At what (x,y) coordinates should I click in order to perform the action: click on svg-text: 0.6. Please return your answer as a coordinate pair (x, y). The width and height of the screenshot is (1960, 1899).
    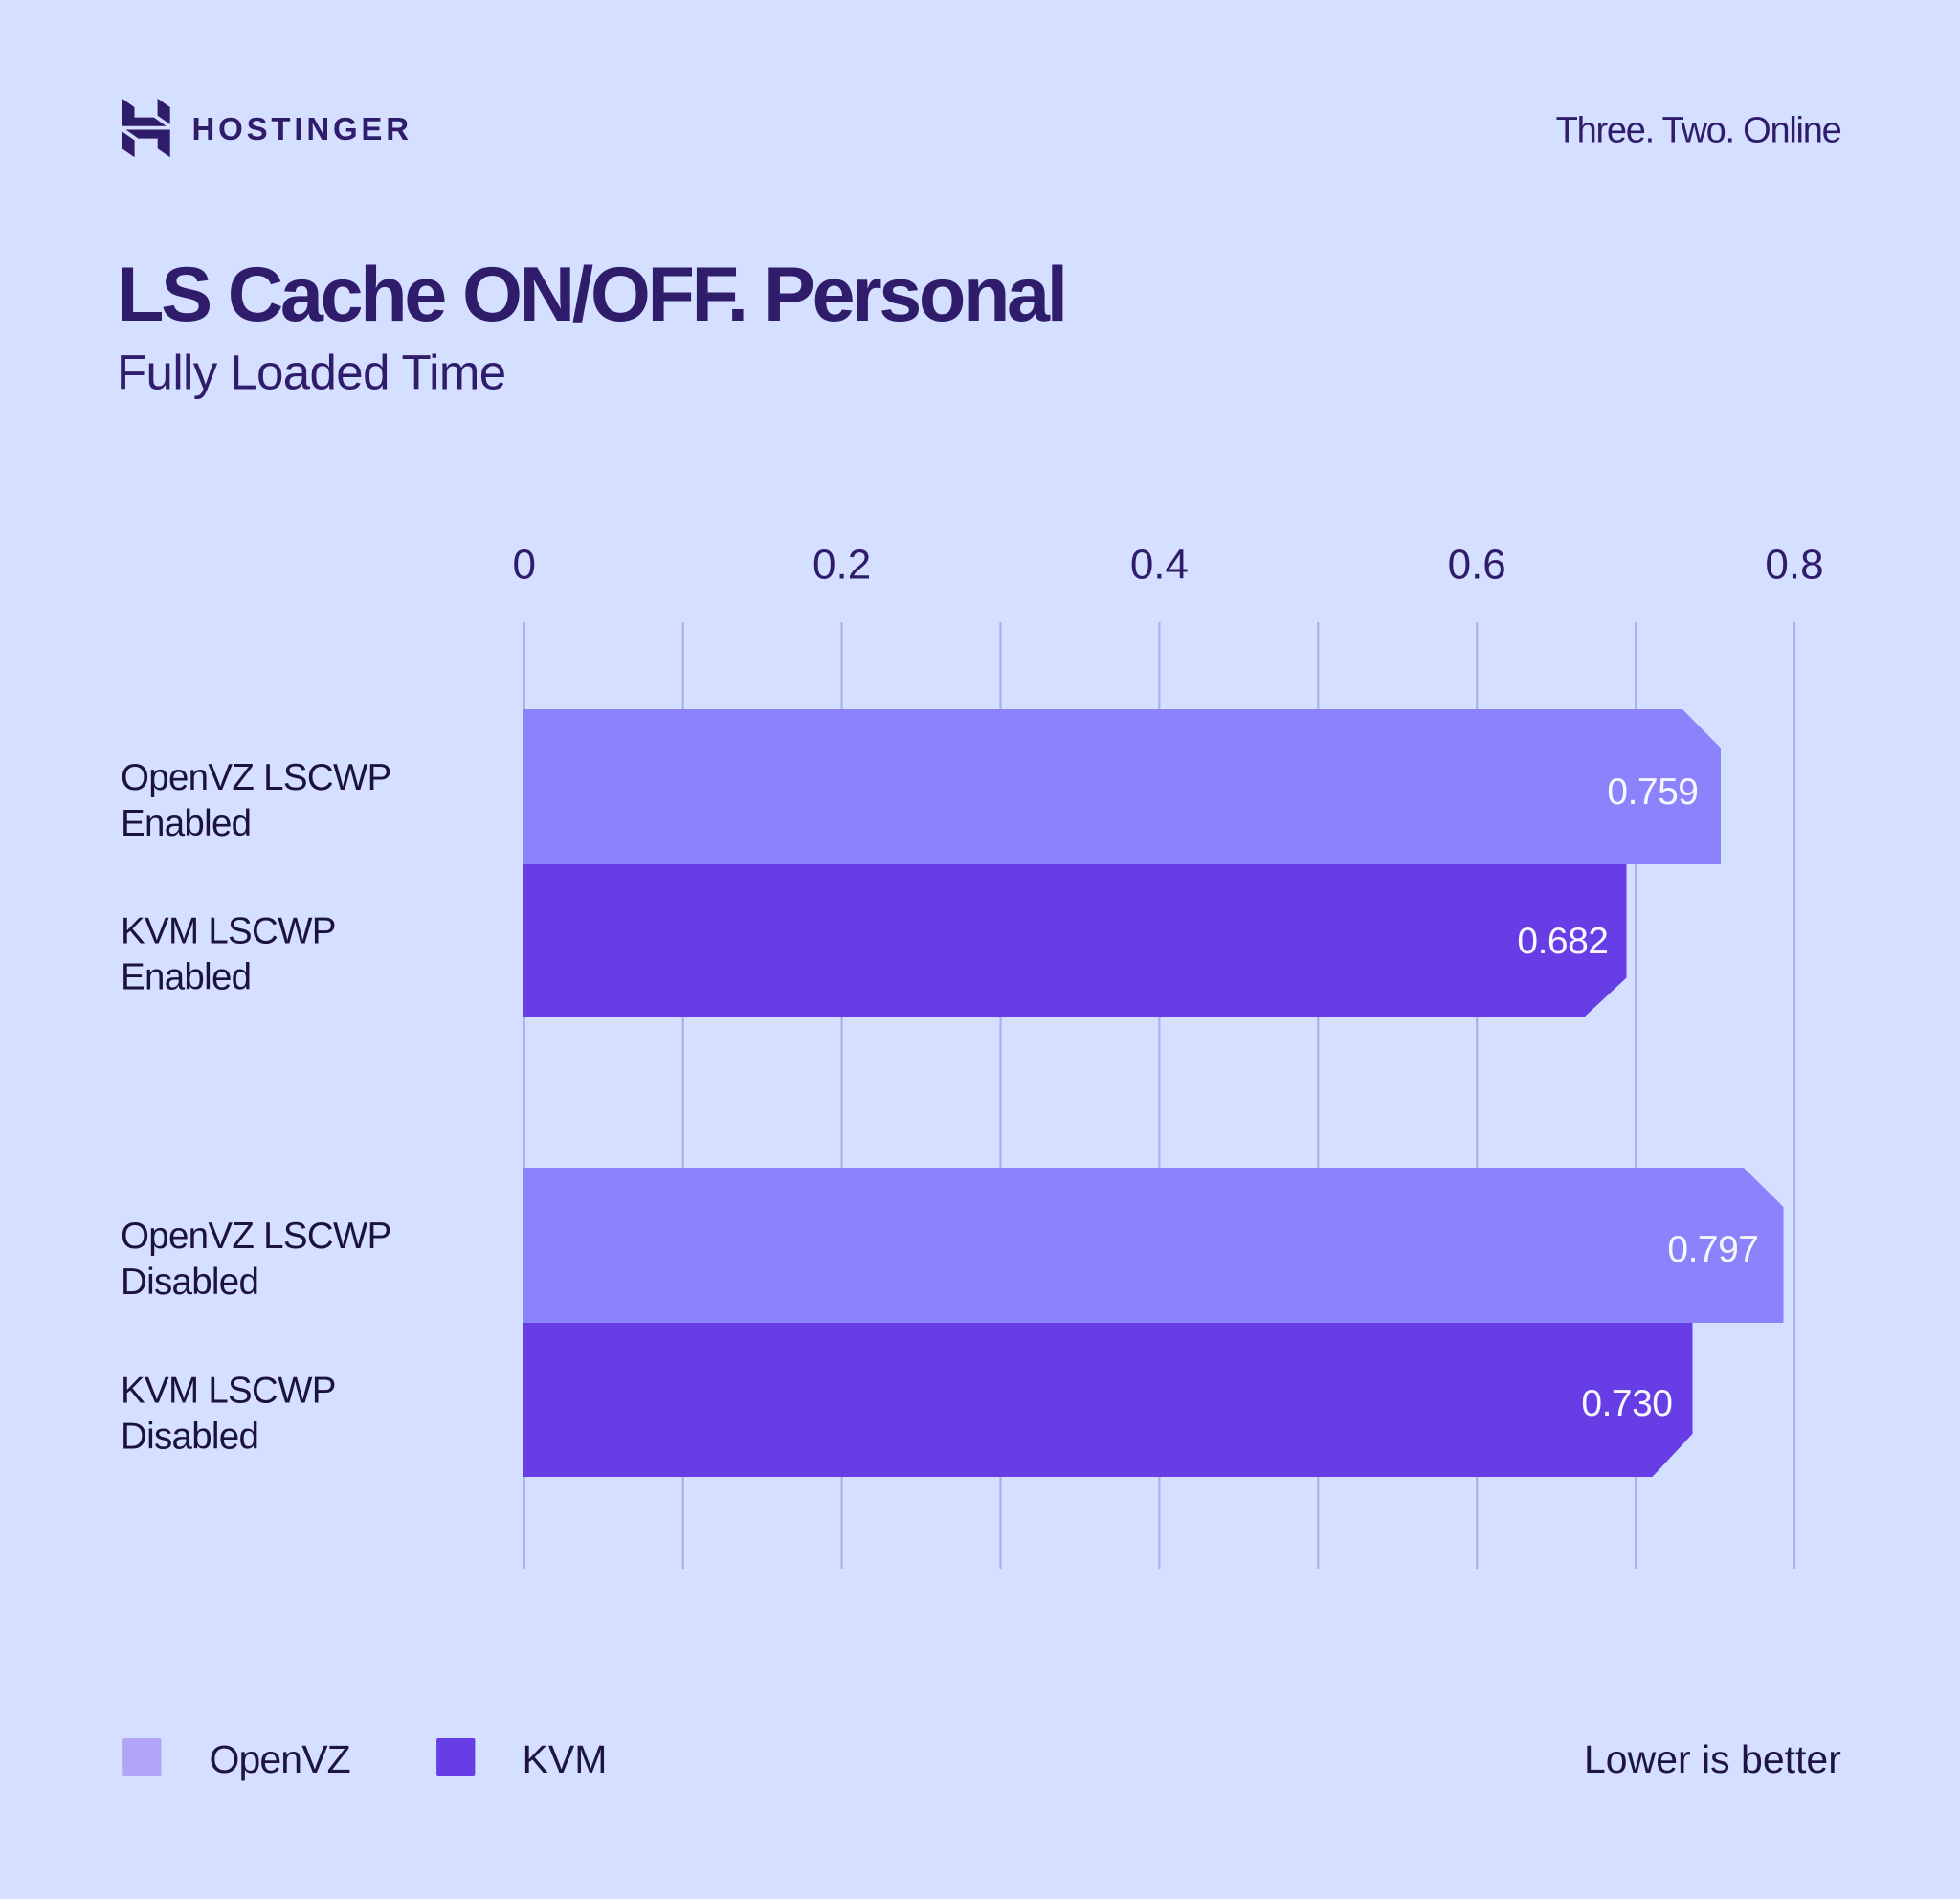
    Looking at the image, I should click on (1477, 565).